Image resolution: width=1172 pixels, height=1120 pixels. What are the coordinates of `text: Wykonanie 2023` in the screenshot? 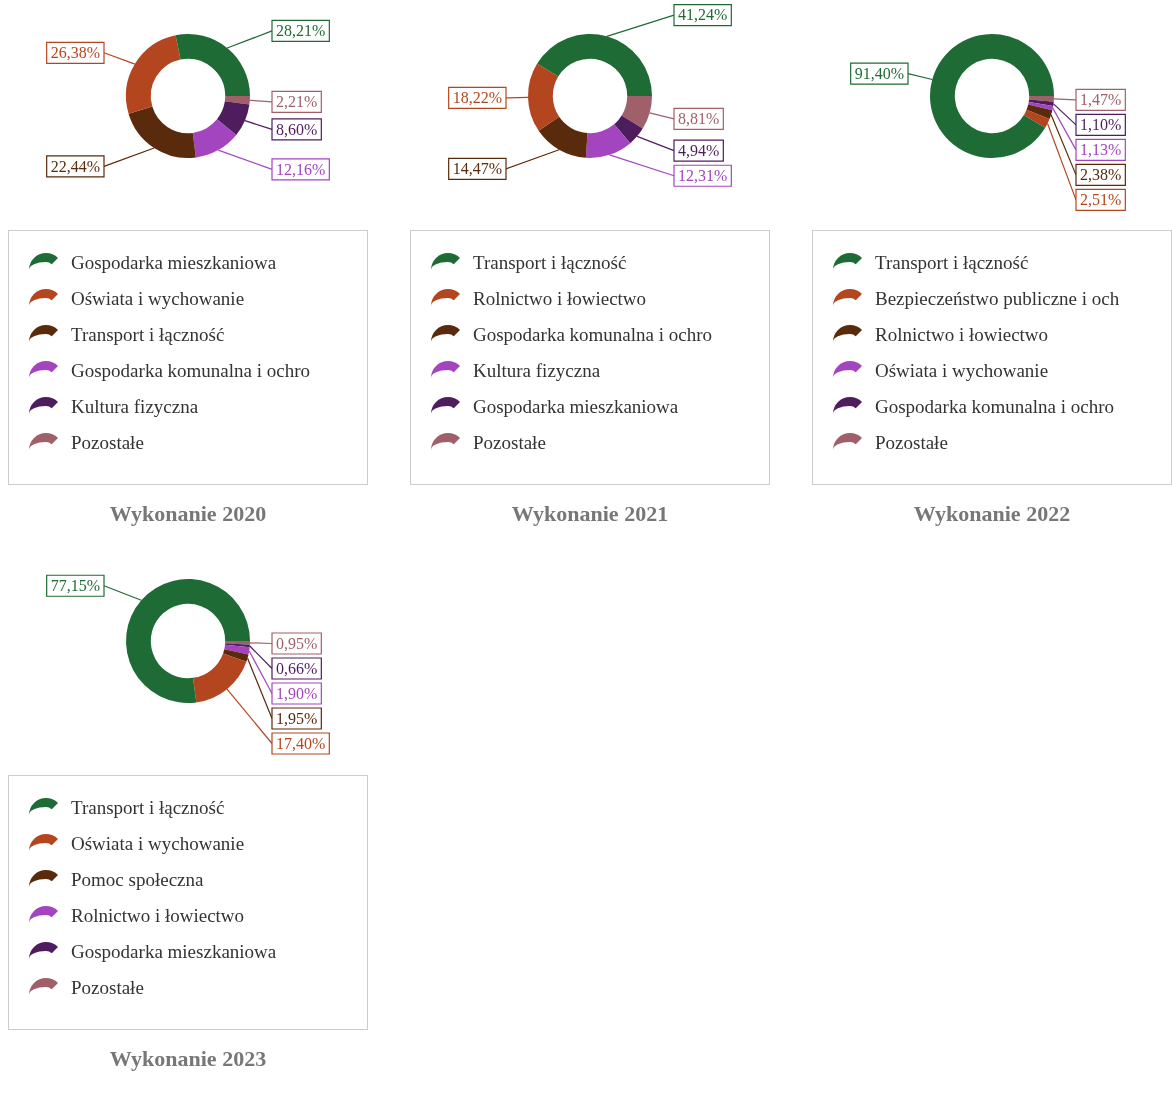 It's located at (188, 1059).